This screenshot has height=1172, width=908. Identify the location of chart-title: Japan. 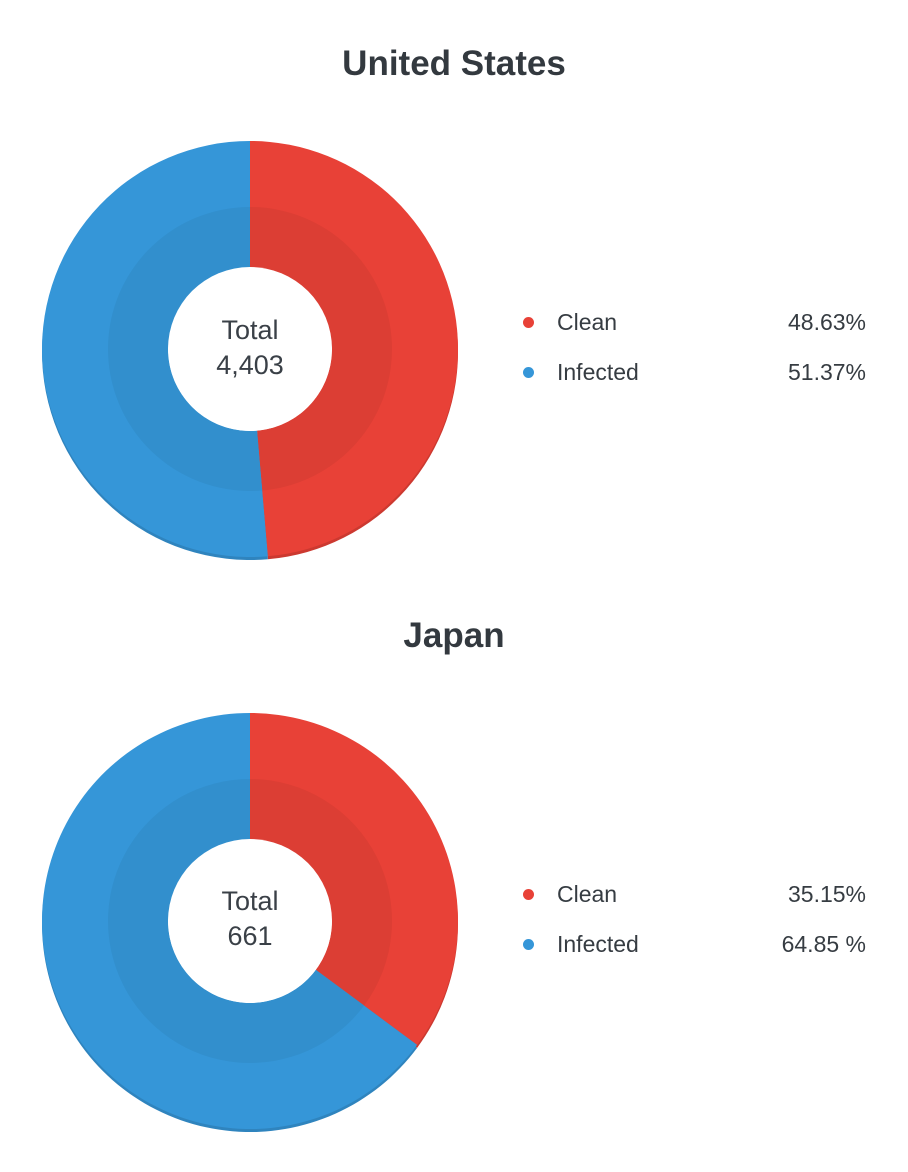
(454, 635).